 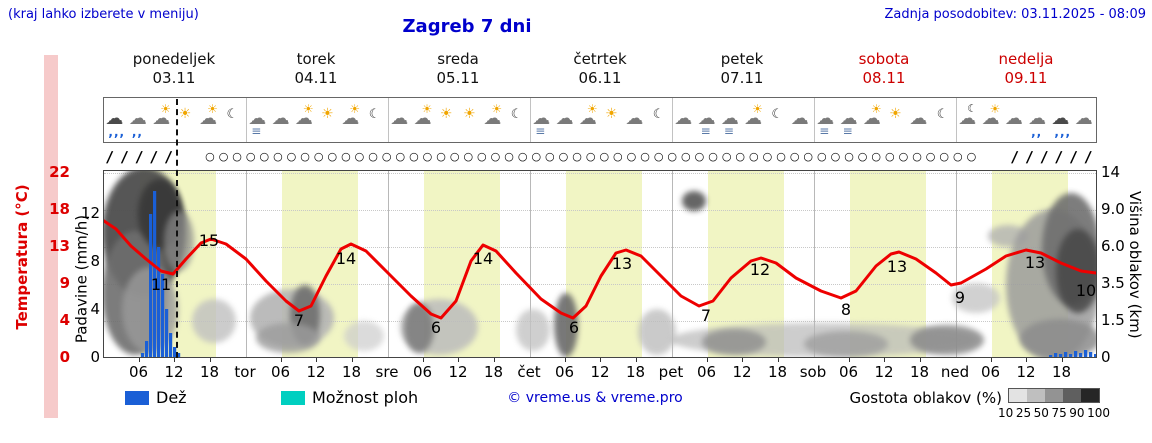 I want to click on day-date: 03.11, so click(x=174, y=78).